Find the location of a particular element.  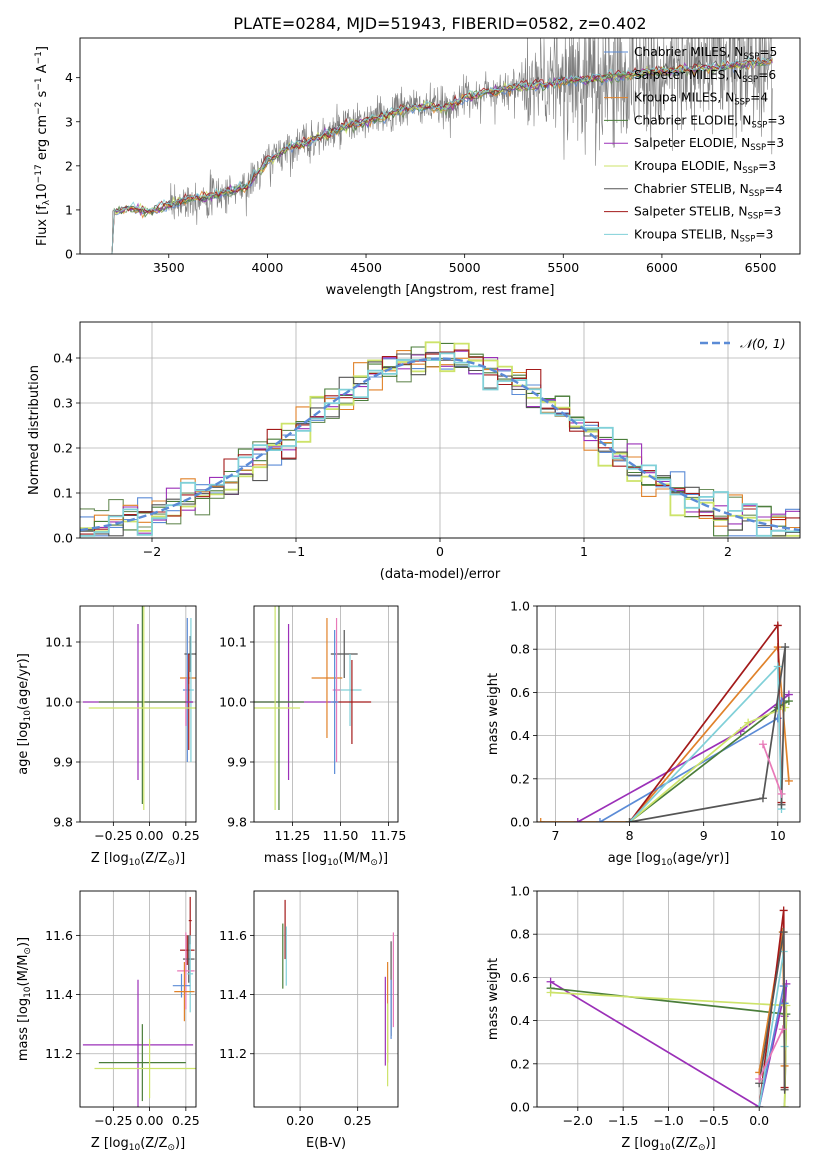

legend-label: Chabrier ELODIE, NSSP=3 is located at coordinates (709, 121).